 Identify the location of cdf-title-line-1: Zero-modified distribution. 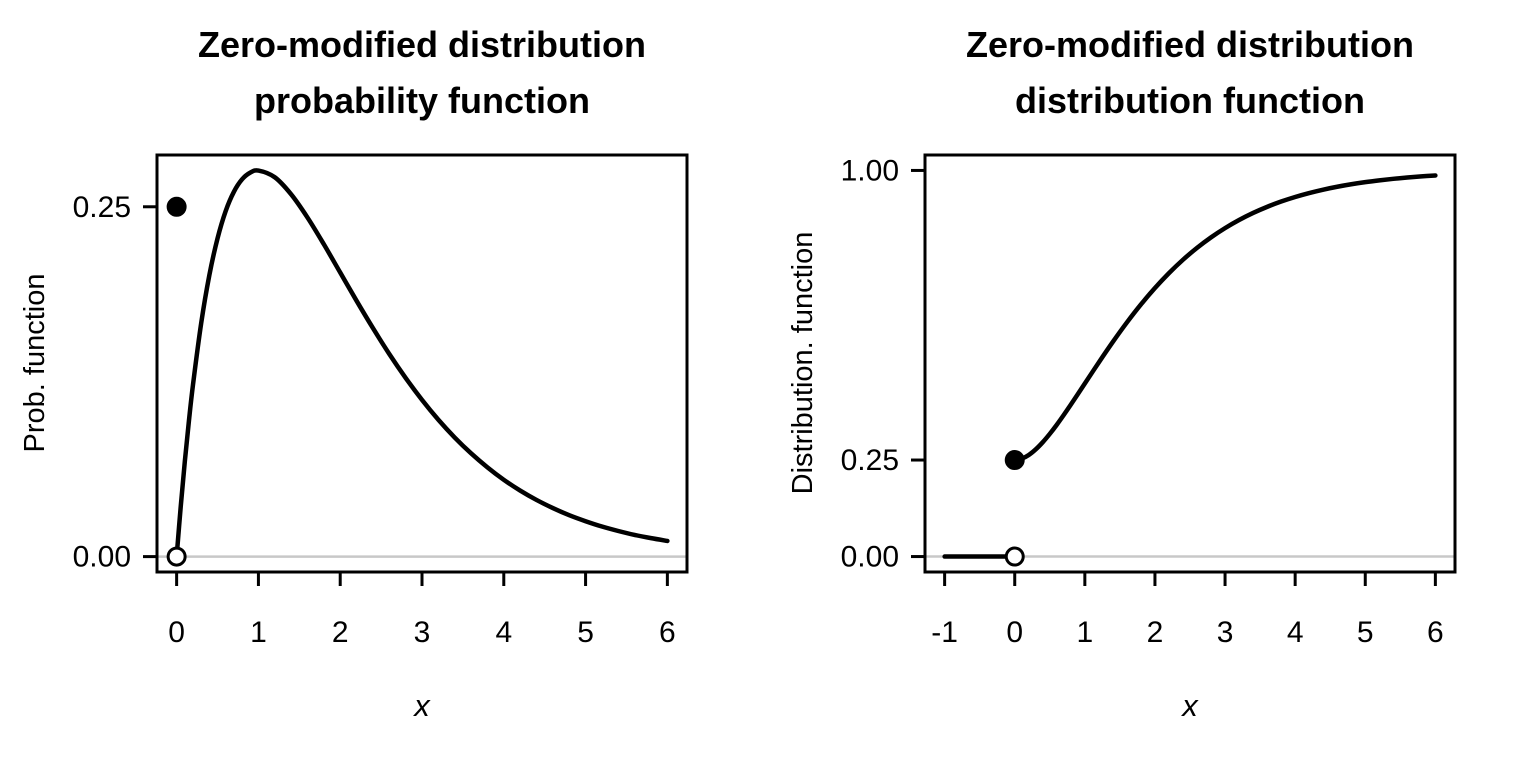
(1190, 44).